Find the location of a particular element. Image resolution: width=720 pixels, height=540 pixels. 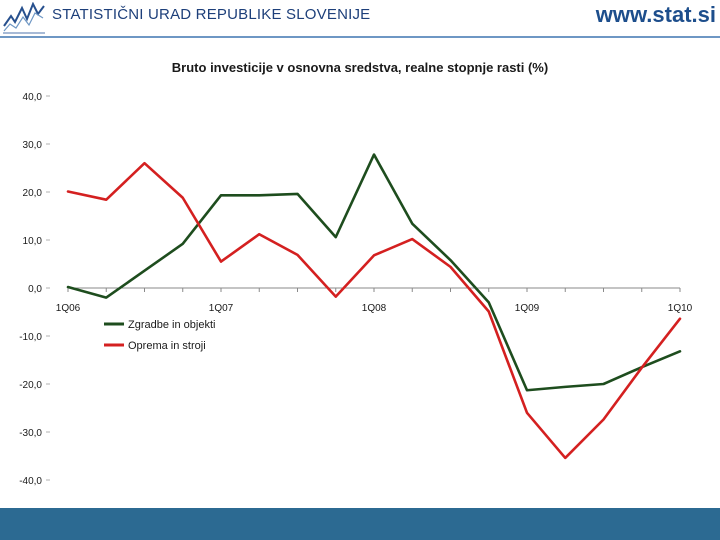

y-tick-label: 20,0 is located at coordinates (33, 193).